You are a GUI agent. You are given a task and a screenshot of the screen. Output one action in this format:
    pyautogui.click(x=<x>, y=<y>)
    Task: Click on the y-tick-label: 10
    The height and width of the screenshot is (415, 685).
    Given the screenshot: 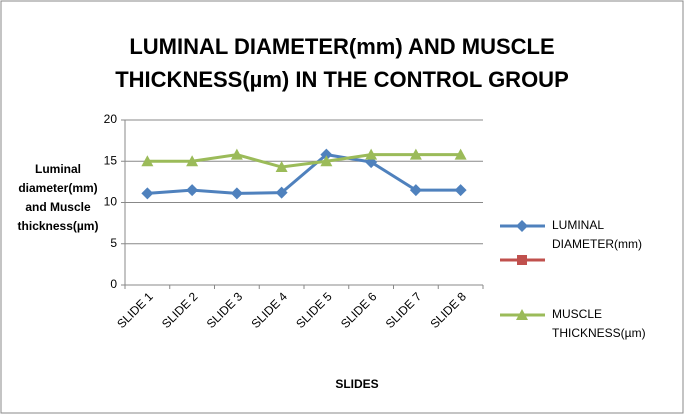 What is the action you would take?
    pyautogui.click(x=111, y=202)
    